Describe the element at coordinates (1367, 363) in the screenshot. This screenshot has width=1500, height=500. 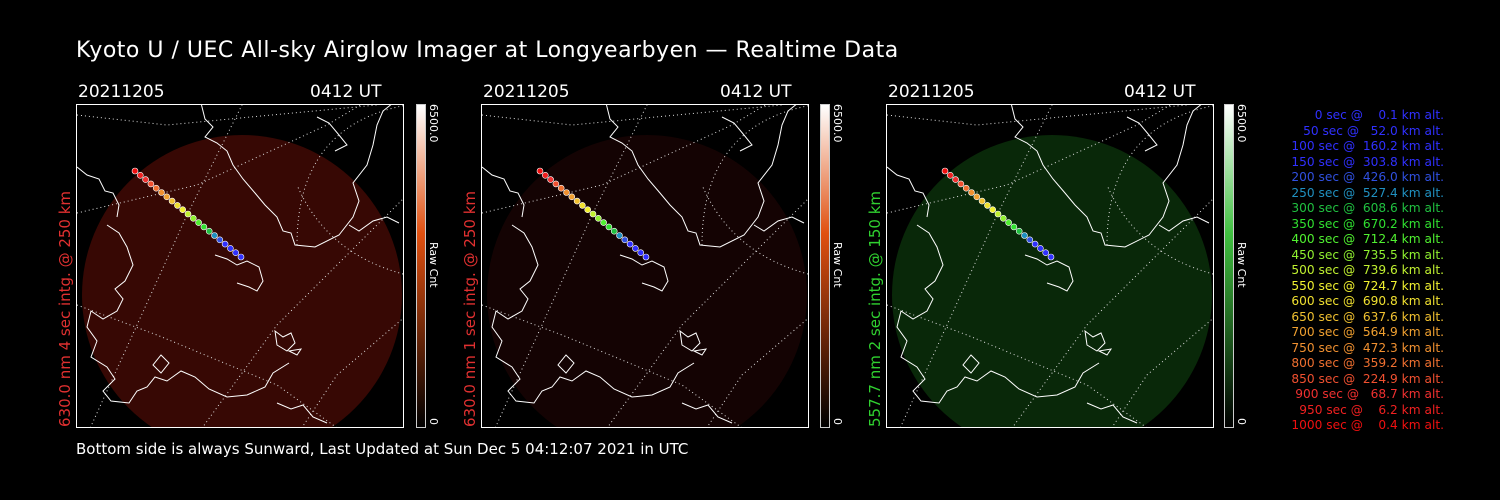
I see `legend-entry: 800 sec @ 359.2 km alt.` at that location.